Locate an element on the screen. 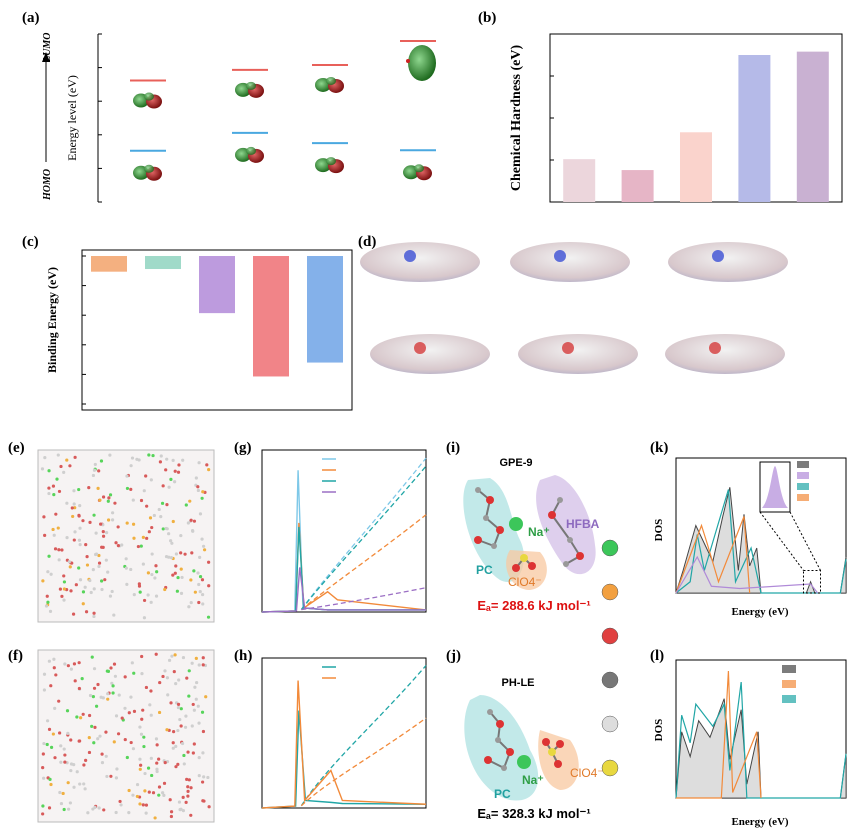 The image size is (860, 830). orbital-lobe is located at coordinates (419, 168).